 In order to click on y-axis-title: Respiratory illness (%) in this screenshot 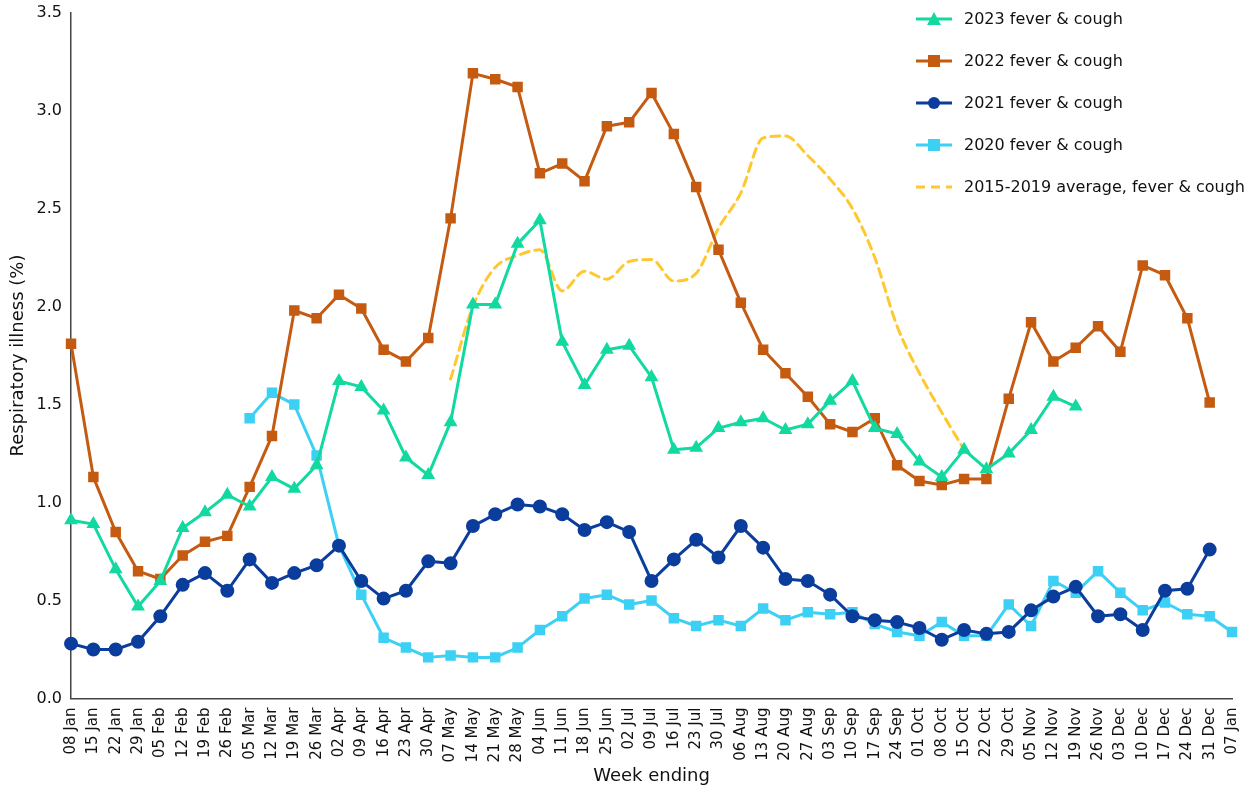, I will do `click(17, 355)`.